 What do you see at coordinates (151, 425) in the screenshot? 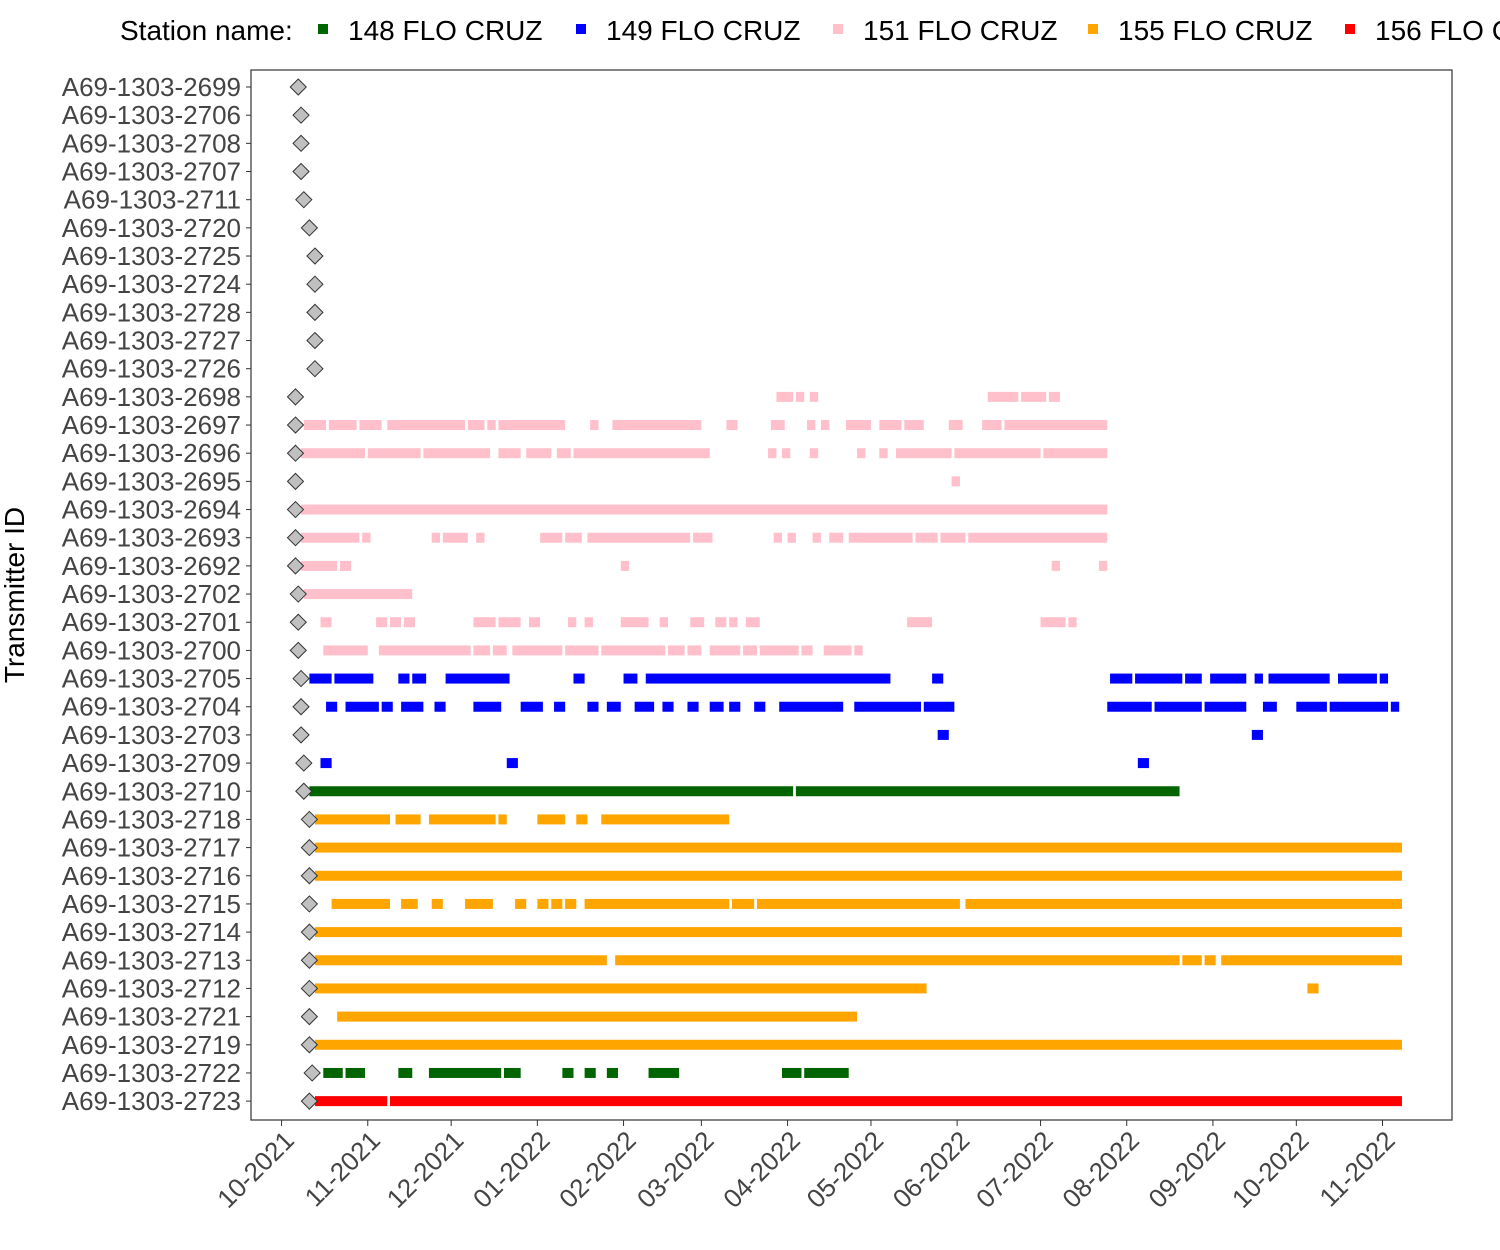
I see `y-tick-label: A69-1303-2697` at bounding box center [151, 425].